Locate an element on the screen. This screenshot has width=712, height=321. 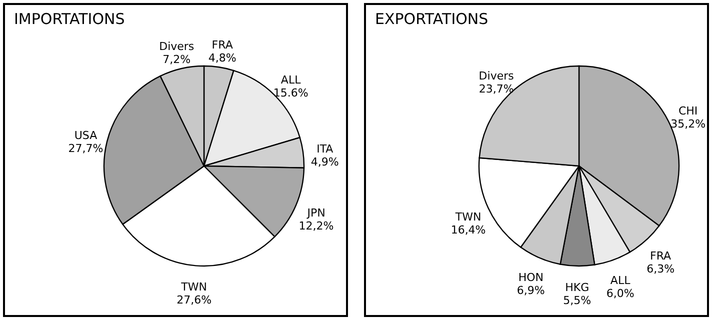
data-label: 7,2% is located at coordinates (176, 59).